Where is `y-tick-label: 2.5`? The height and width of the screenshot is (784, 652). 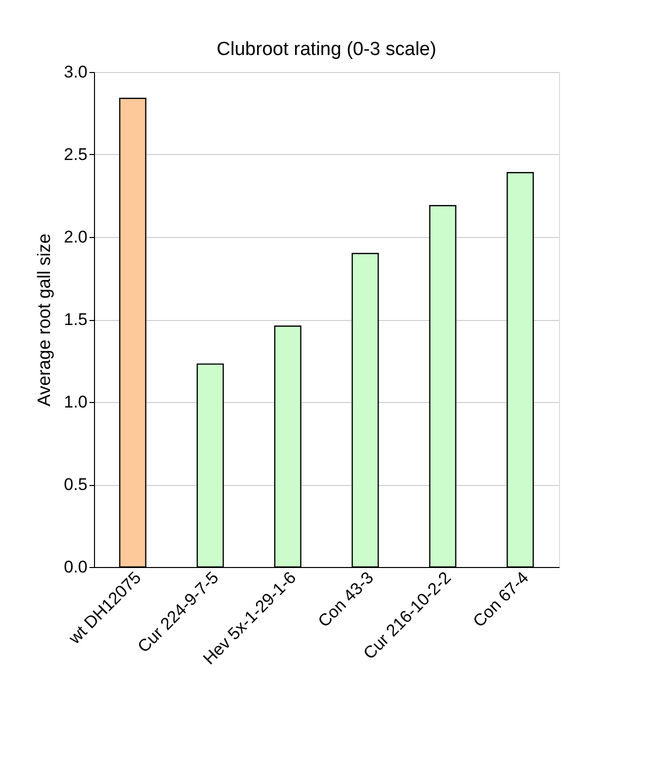
y-tick-label: 2.5 is located at coordinates (76, 154).